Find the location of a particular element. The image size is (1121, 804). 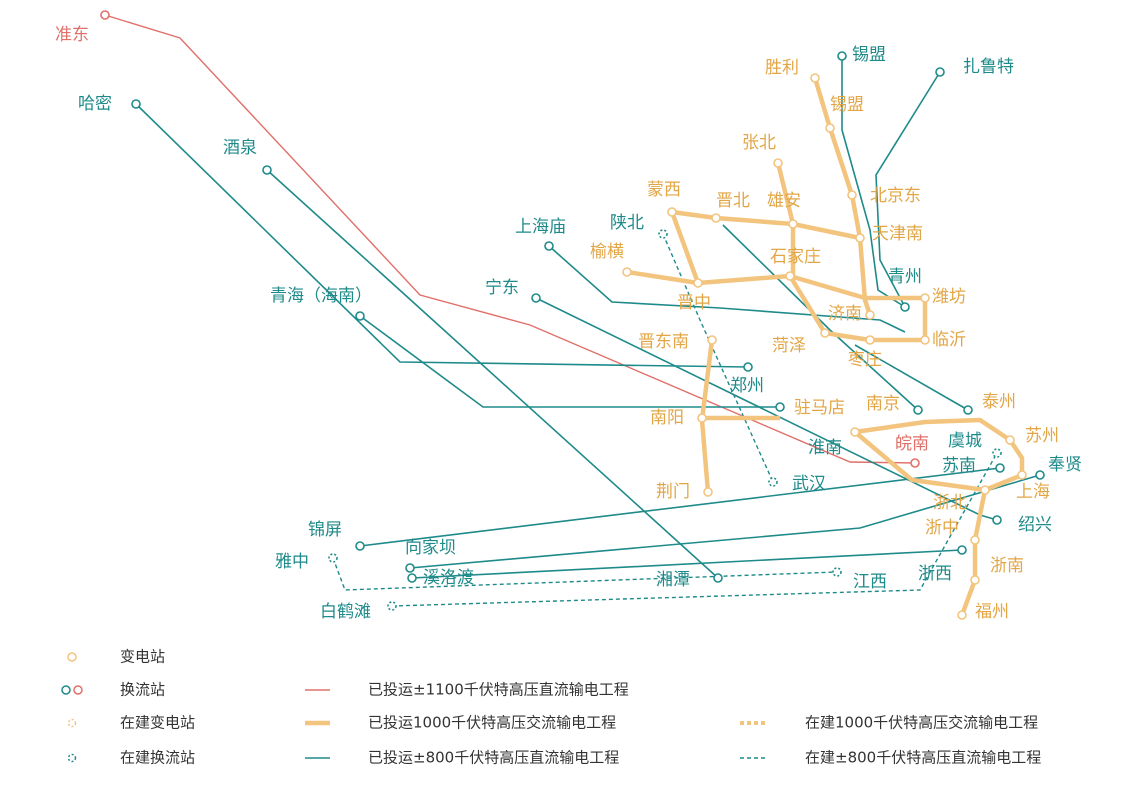

station-label: 酒泉 is located at coordinates (240, 148).